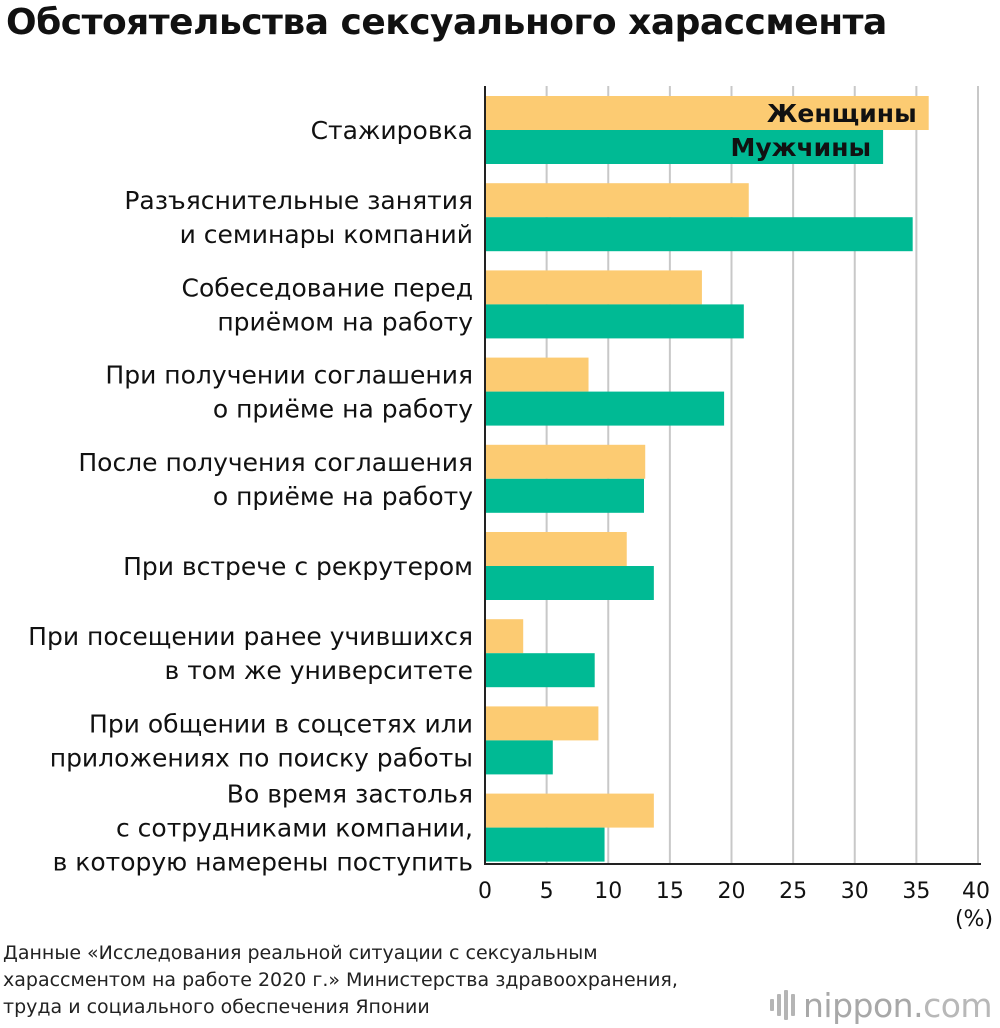  Describe the element at coordinates (289, 375) in the screenshot. I see `category-label-line: При получении соглашения` at that location.